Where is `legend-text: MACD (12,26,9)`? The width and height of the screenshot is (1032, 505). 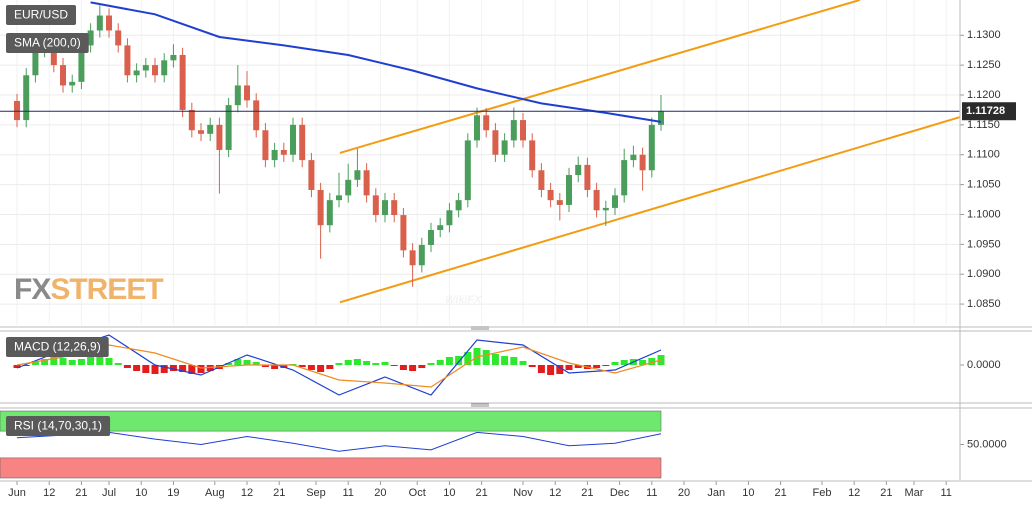
legend-text: MACD (12,26,9) is located at coordinates (57, 347).